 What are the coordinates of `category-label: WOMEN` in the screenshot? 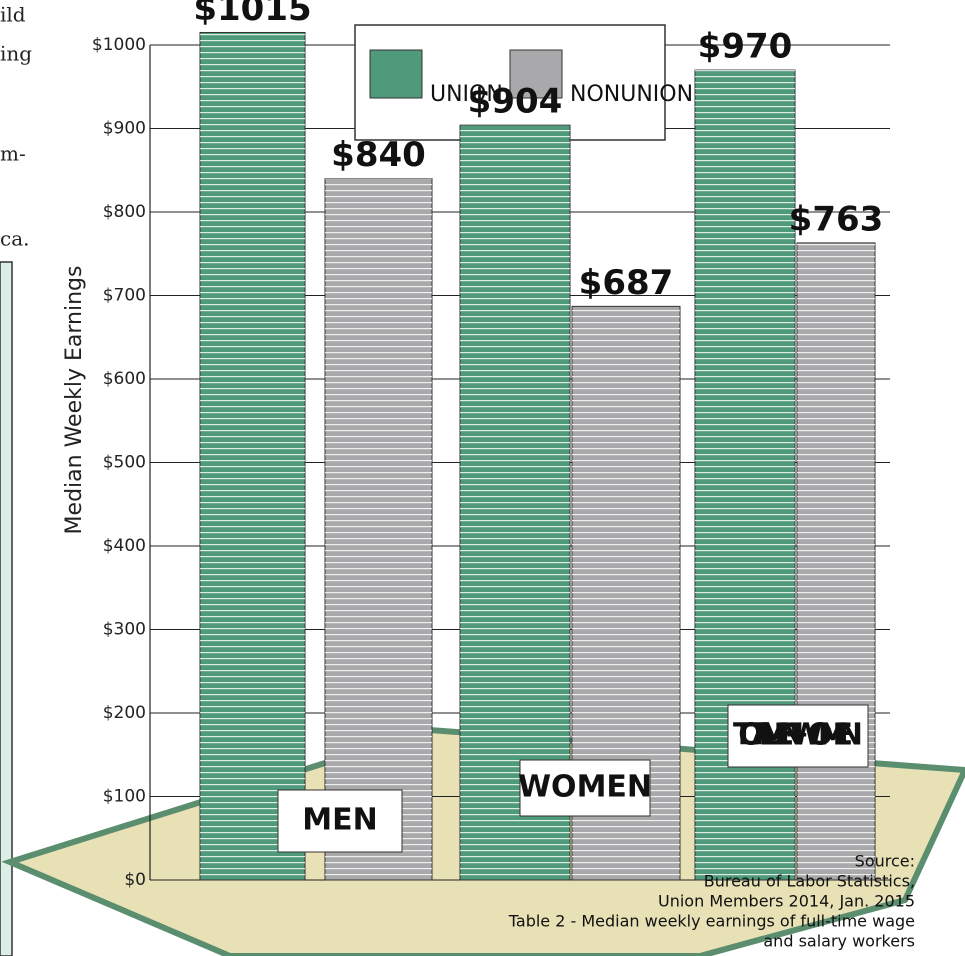 It's located at (585, 787).